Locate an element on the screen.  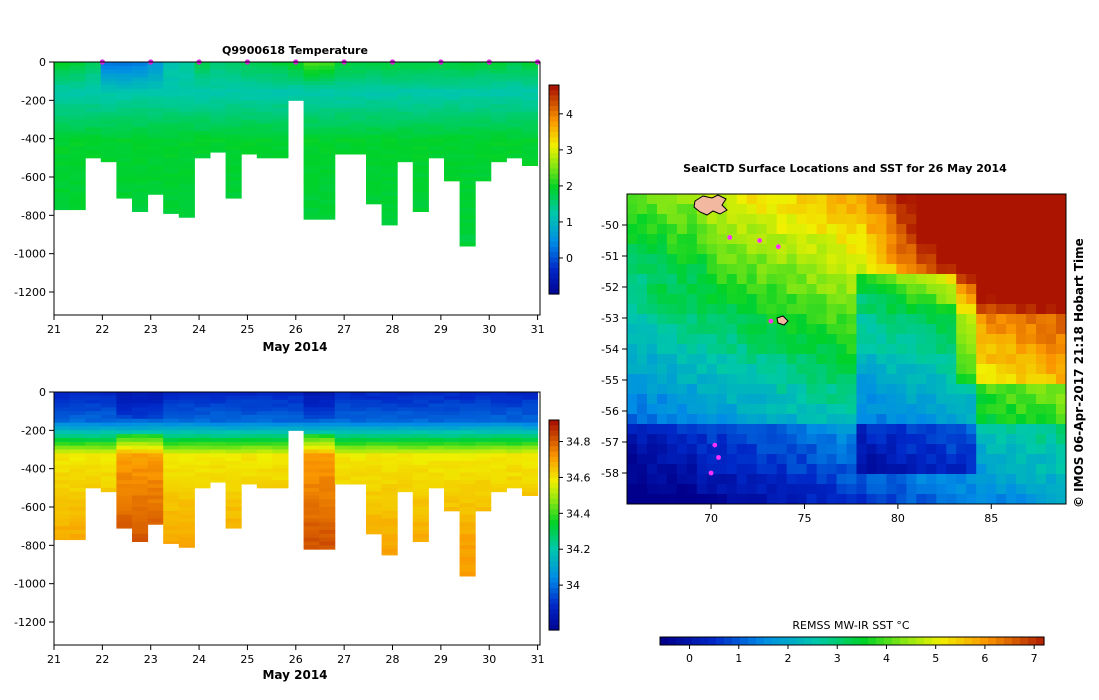
salinity-xlabel: May 2014 is located at coordinates (294, 675).